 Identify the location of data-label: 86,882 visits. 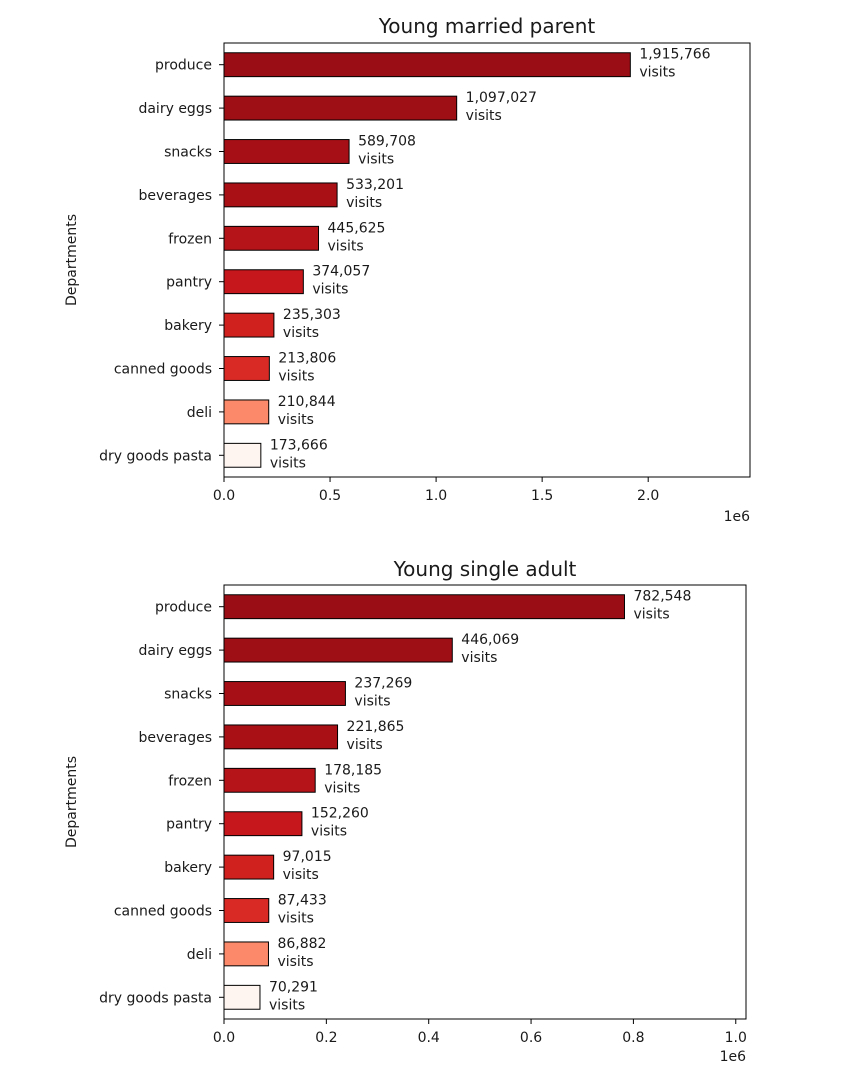
(301, 953).